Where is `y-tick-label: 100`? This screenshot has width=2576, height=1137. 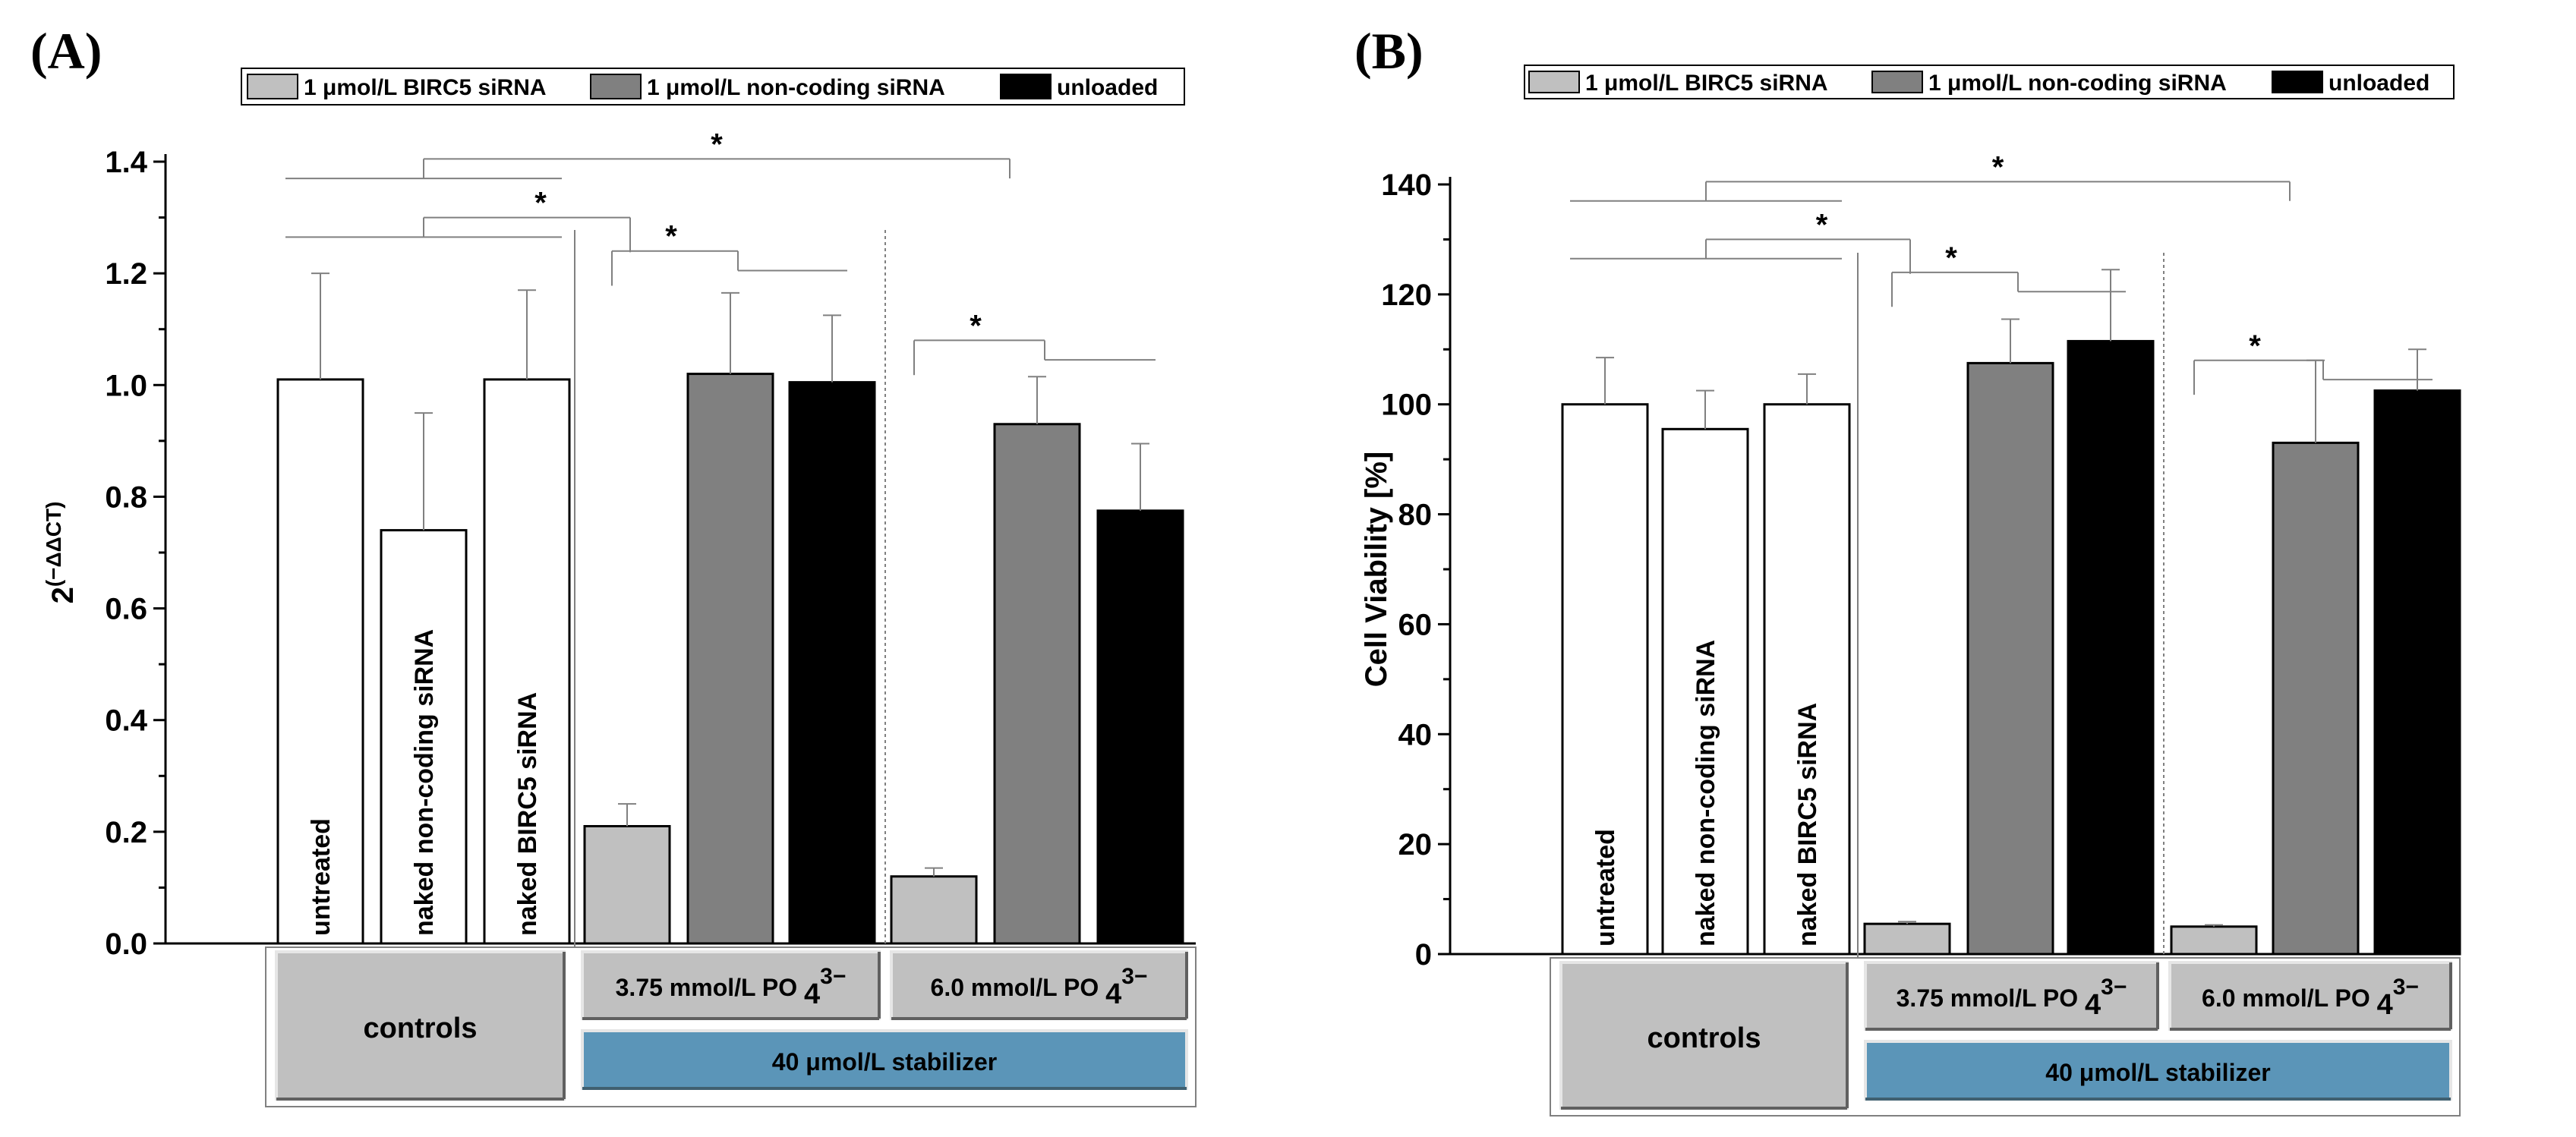
y-tick-label: 100 is located at coordinates (1406, 405).